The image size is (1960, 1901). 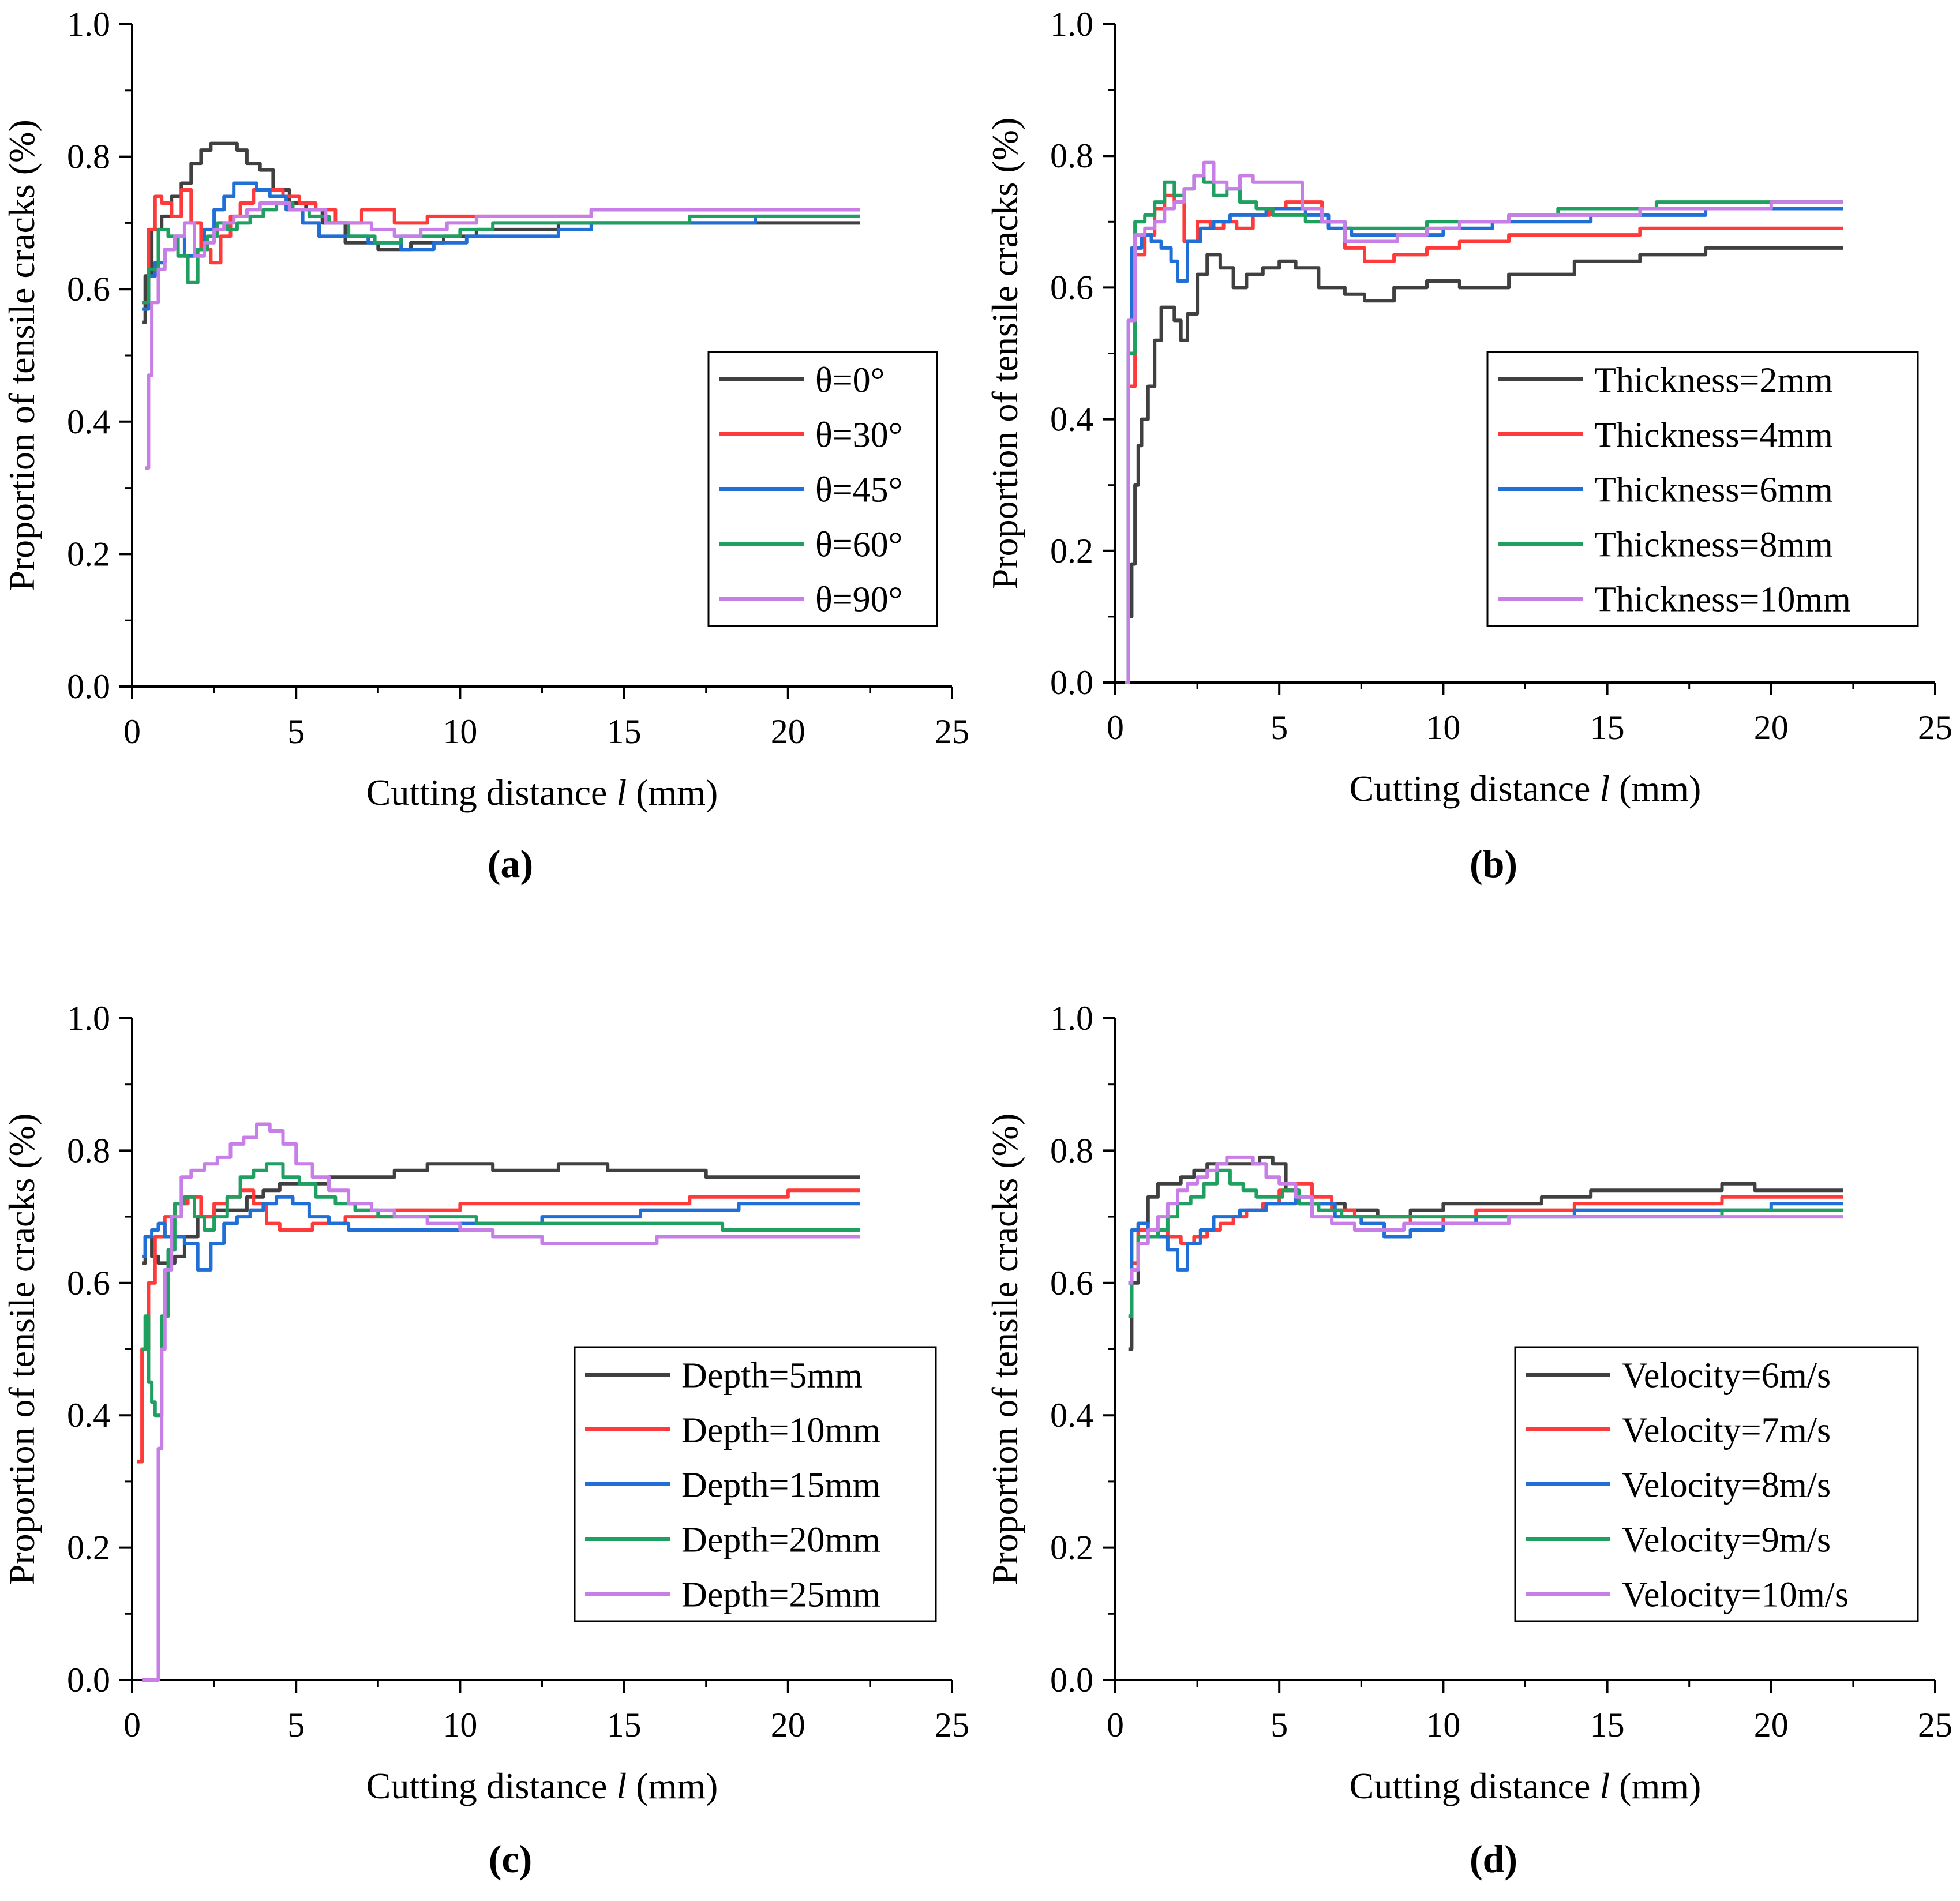 I want to click on legend-label-5: Velocity=10m/s, so click(x=1735, y=1595).